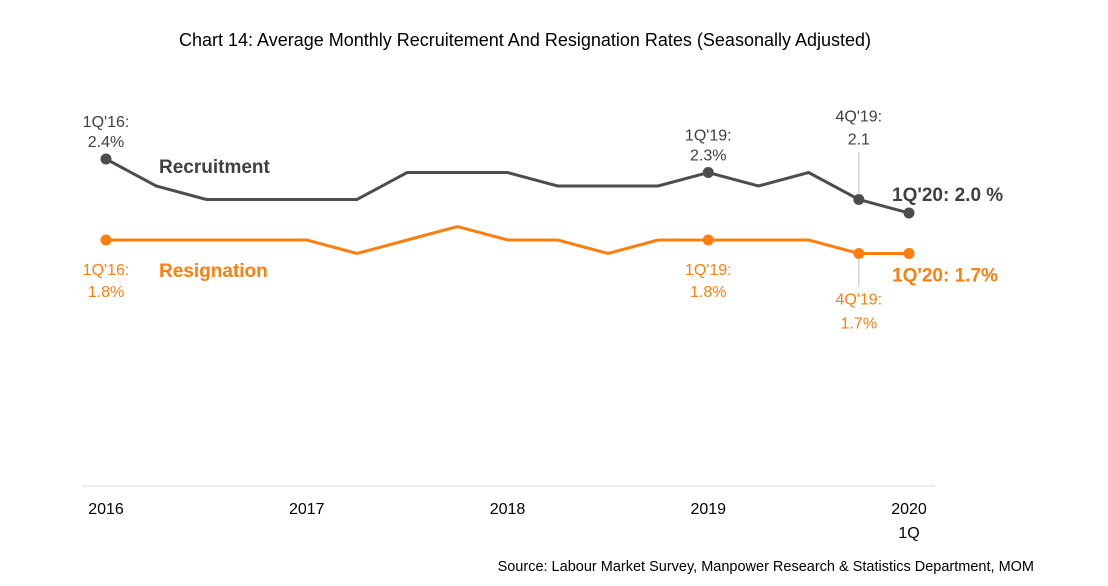 Image resolution: width=1108 pixels, height=586 pixels. Describe the element at coordinates (945, 276) in the screenshot. I see `end-value-label: 1Q'20: 1.7%` at that location.